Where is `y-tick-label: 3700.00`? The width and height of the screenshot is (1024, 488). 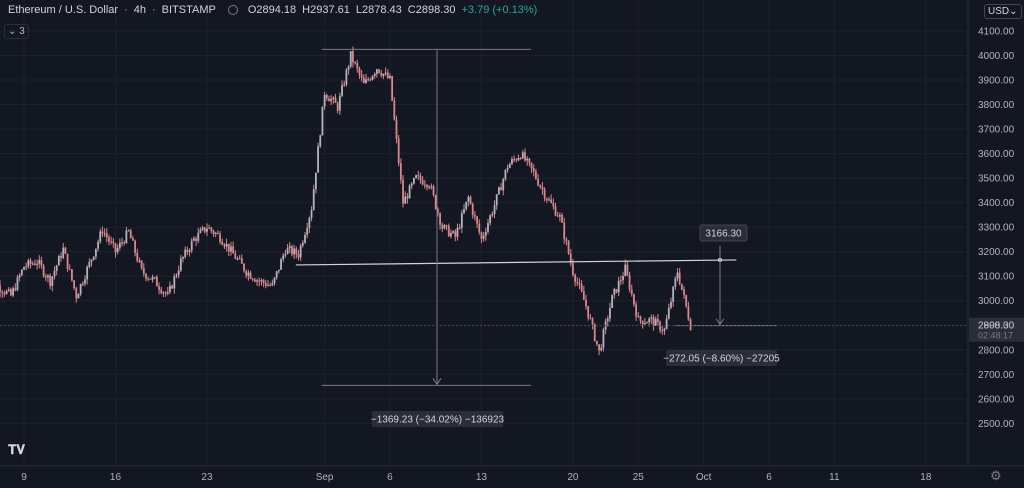
y-tick-label: 3700.00 is located at coordinates (996, 130).